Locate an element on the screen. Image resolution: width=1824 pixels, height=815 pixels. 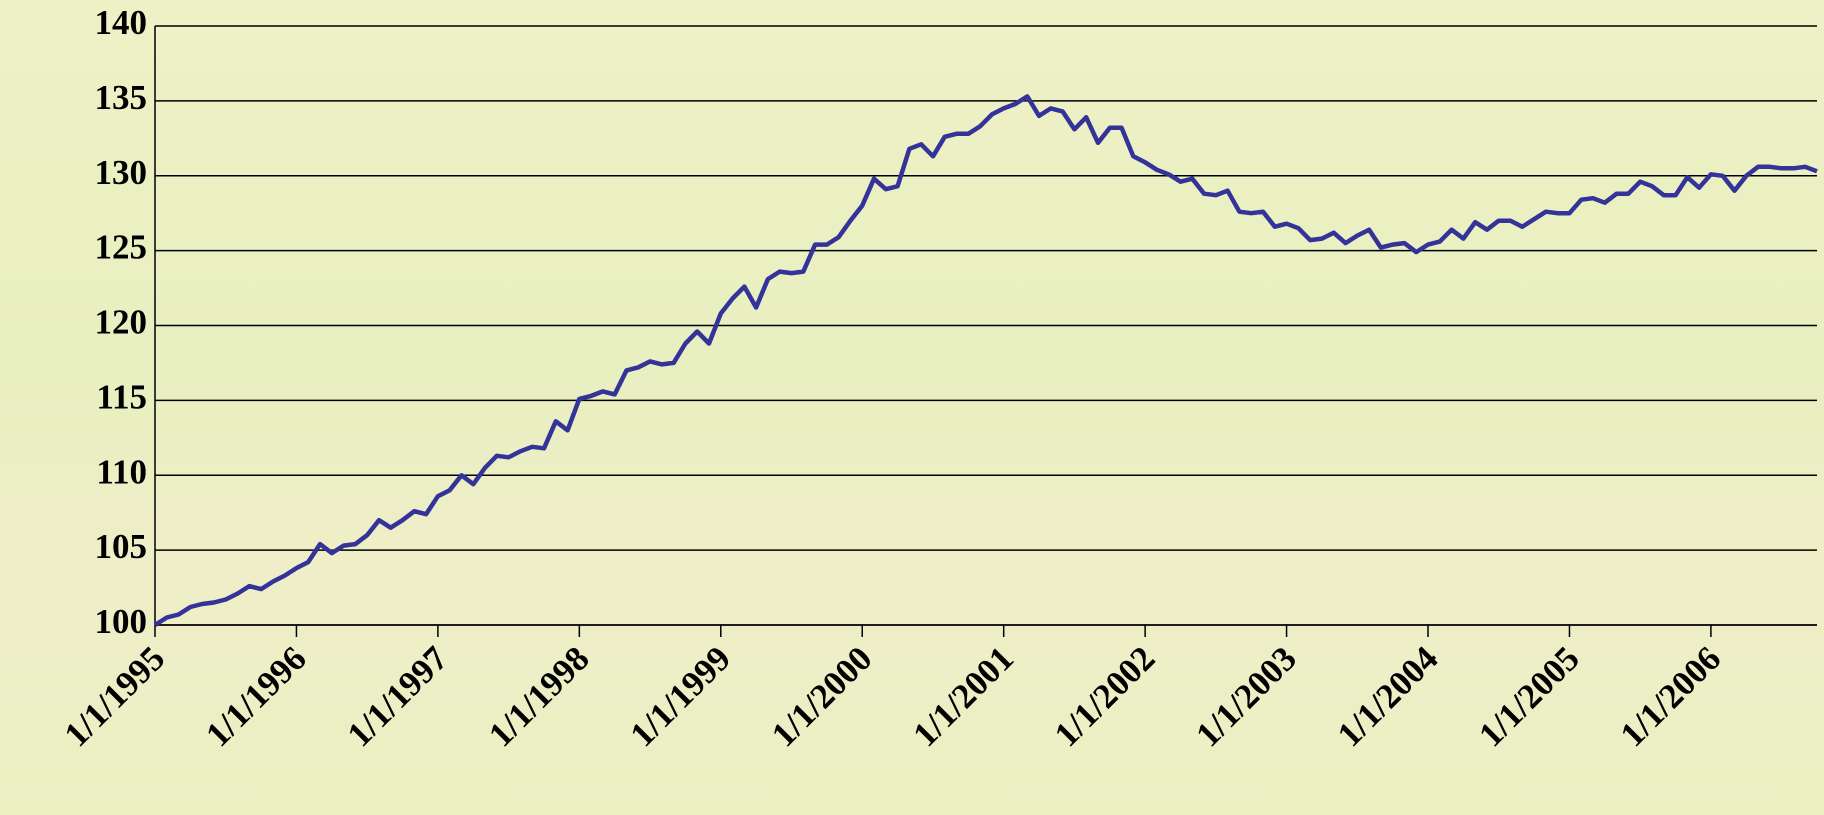
x-tick-label: 1/1/2000 is located at coordinates (822, 697).